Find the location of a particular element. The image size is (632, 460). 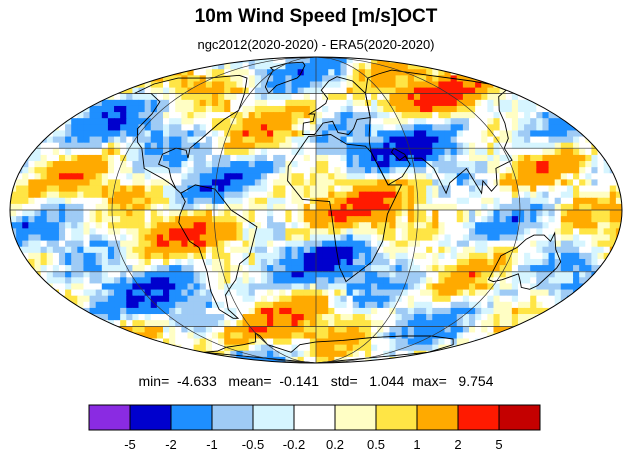

colorbar-tick-label: -2 is located at coordinates (171, 444).